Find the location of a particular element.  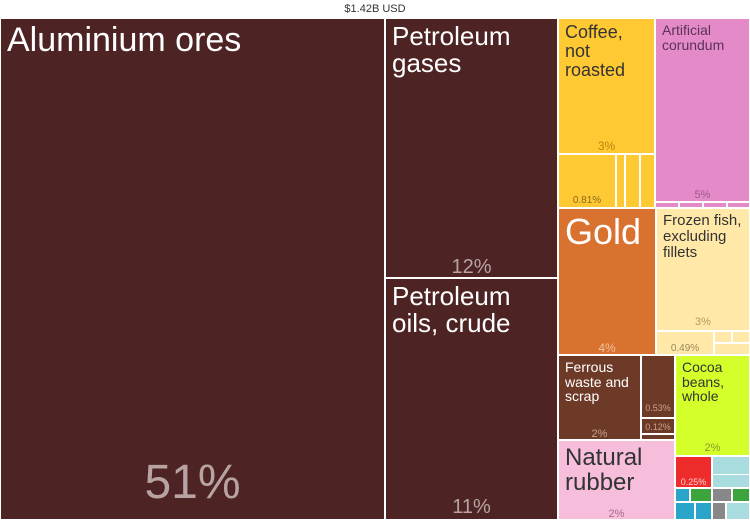

tile-label: Coffee, not roasted is located at coordinates (595, 51).